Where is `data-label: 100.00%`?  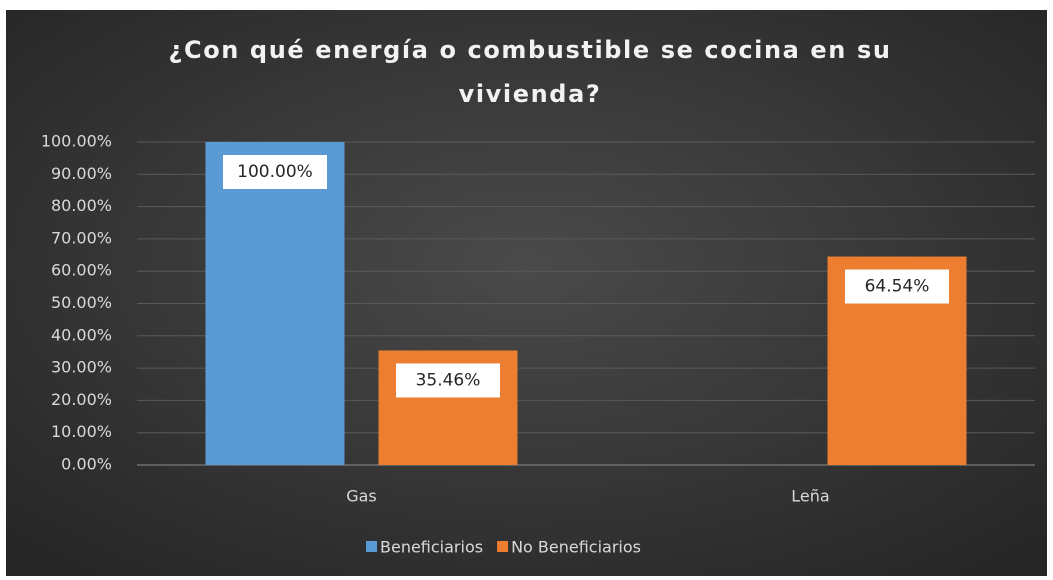 data-label: 100.00% is located at coordinates (275, 172).